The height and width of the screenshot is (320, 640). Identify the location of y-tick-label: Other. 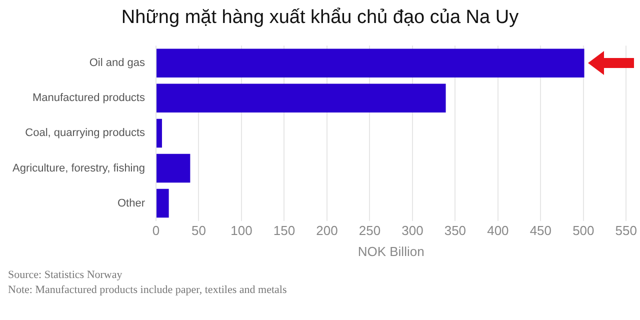
(131, 203).